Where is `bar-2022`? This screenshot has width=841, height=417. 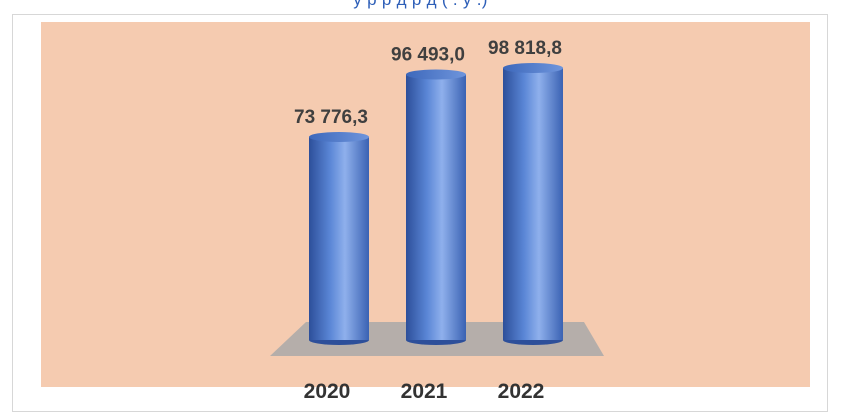 bar-2022 is located at coordinates (533, 204).